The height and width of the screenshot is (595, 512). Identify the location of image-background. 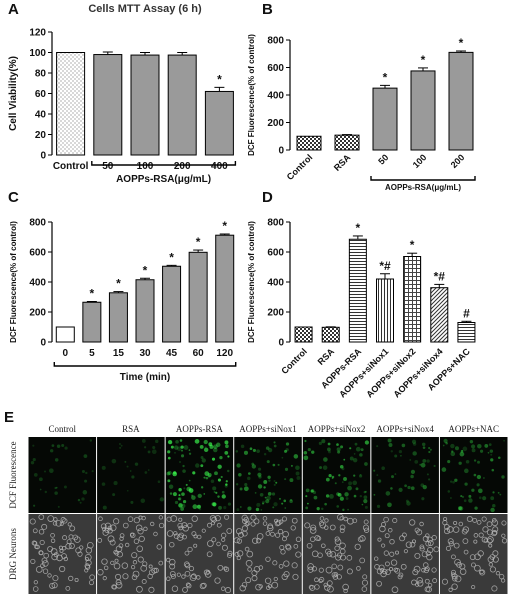
(473, 475).